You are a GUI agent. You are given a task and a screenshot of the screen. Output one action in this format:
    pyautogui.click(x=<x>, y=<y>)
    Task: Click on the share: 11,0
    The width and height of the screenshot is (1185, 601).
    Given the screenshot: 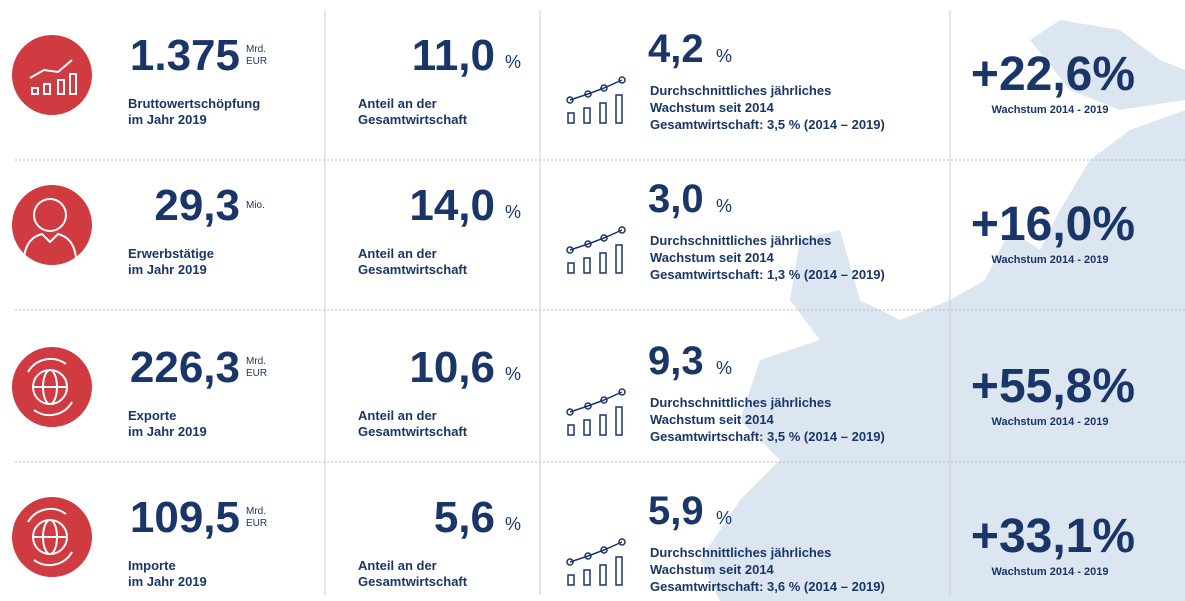 What is the action you would take?
    pyautogui.click(x=453, y=55)
    